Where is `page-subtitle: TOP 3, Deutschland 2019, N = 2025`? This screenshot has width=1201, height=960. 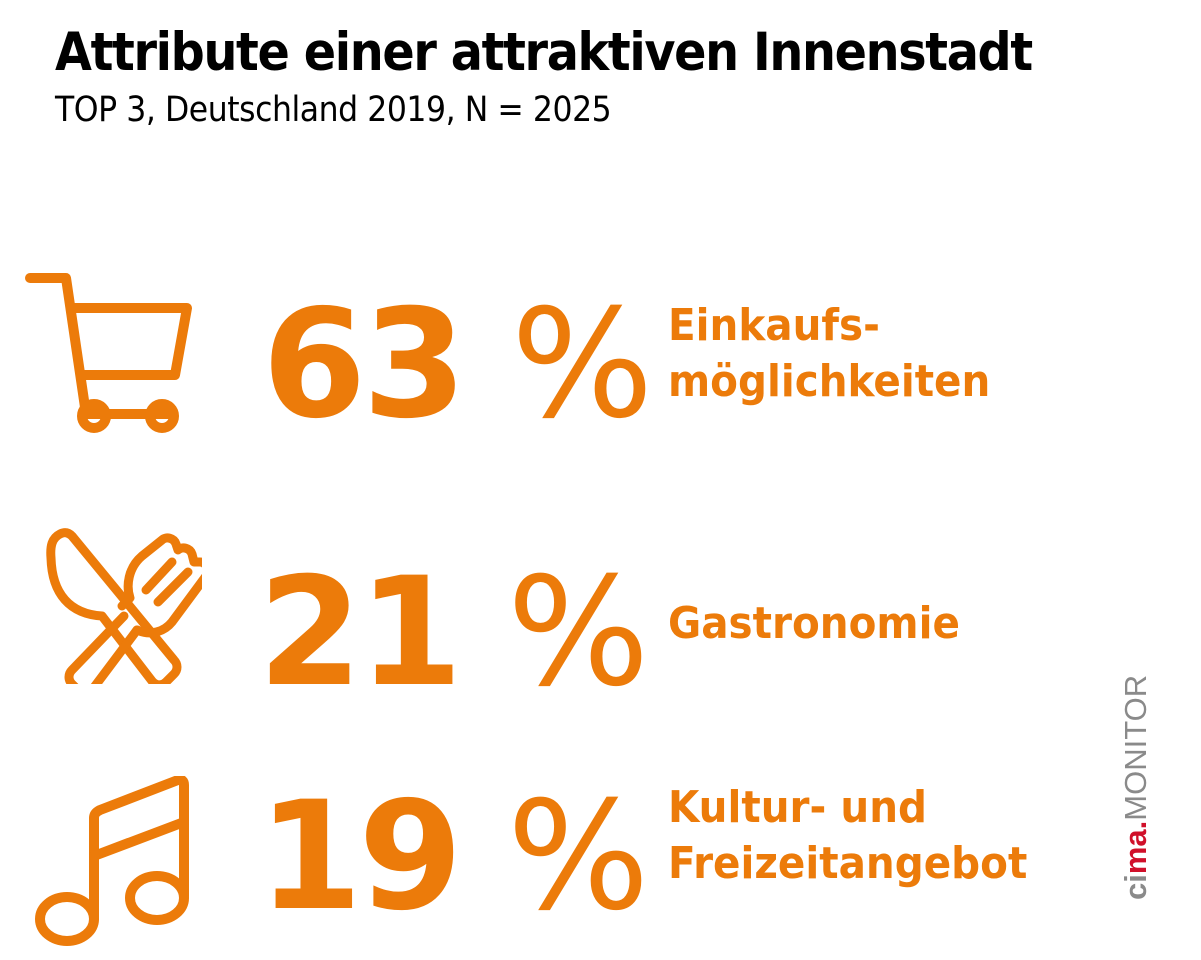
page-subtitle: TOP 3, Deutschland 2019, N = 2025 is located at coordinates (333, 110).